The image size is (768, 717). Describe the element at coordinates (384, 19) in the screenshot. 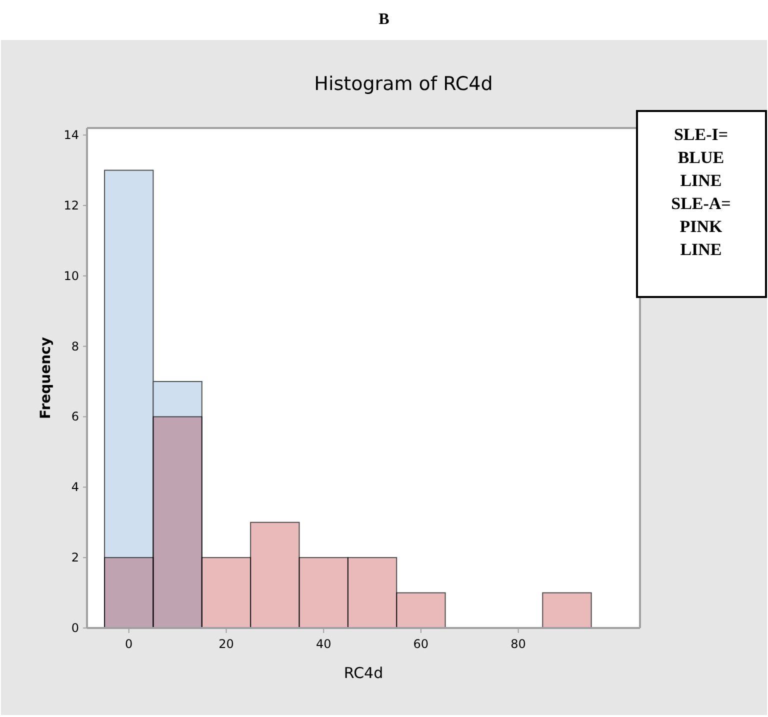

I see `chart-title: B` at that location.